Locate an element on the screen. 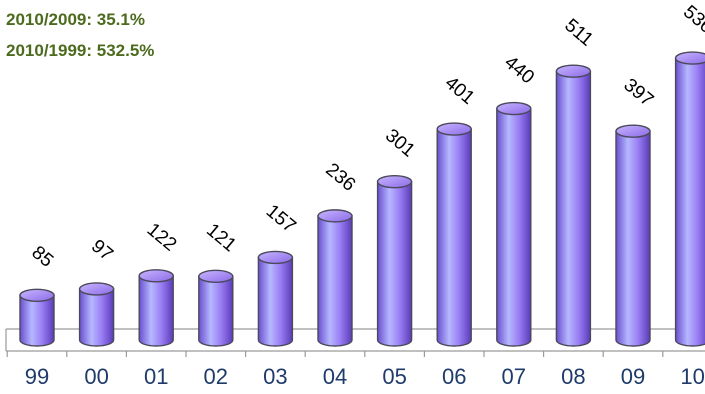 Image resolution: width=705 pixels, height=394 pixels. data-label-03: 157 is located at coordinates (281, 219).